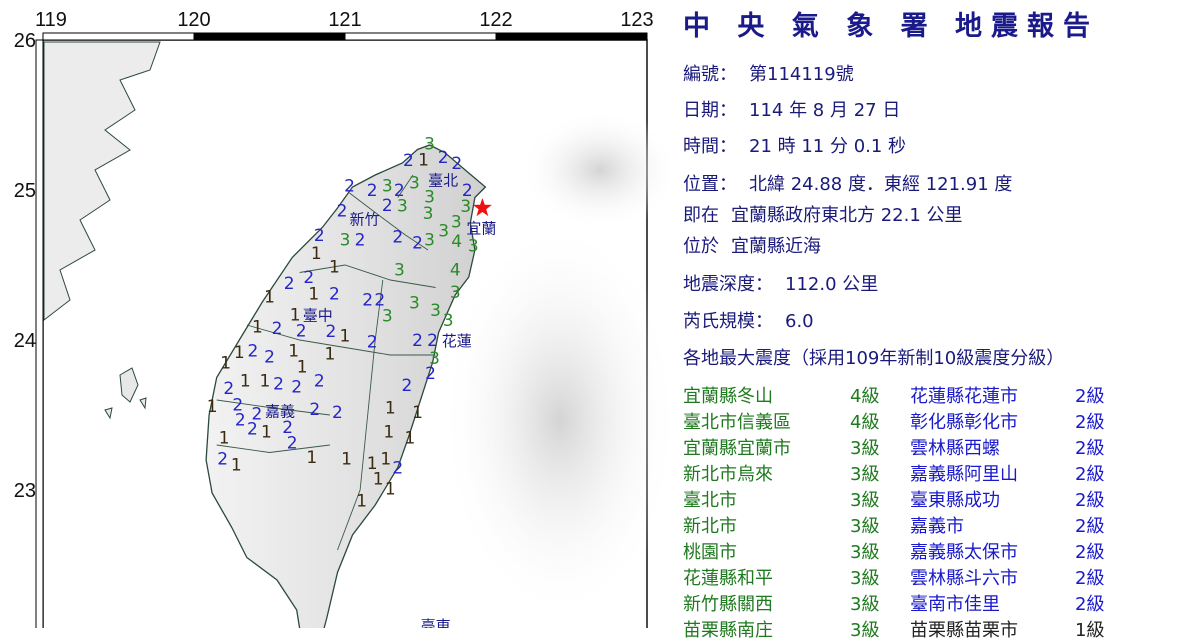  I want to click on right-level: 1級, so click(1090, 630).